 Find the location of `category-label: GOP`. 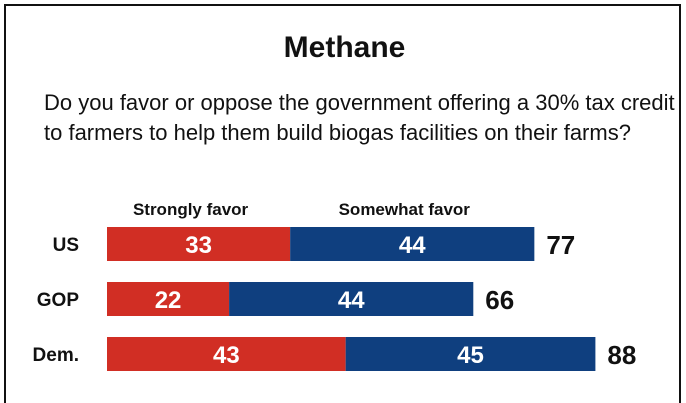

category-label: GOP is located at coordinates (58, 300).